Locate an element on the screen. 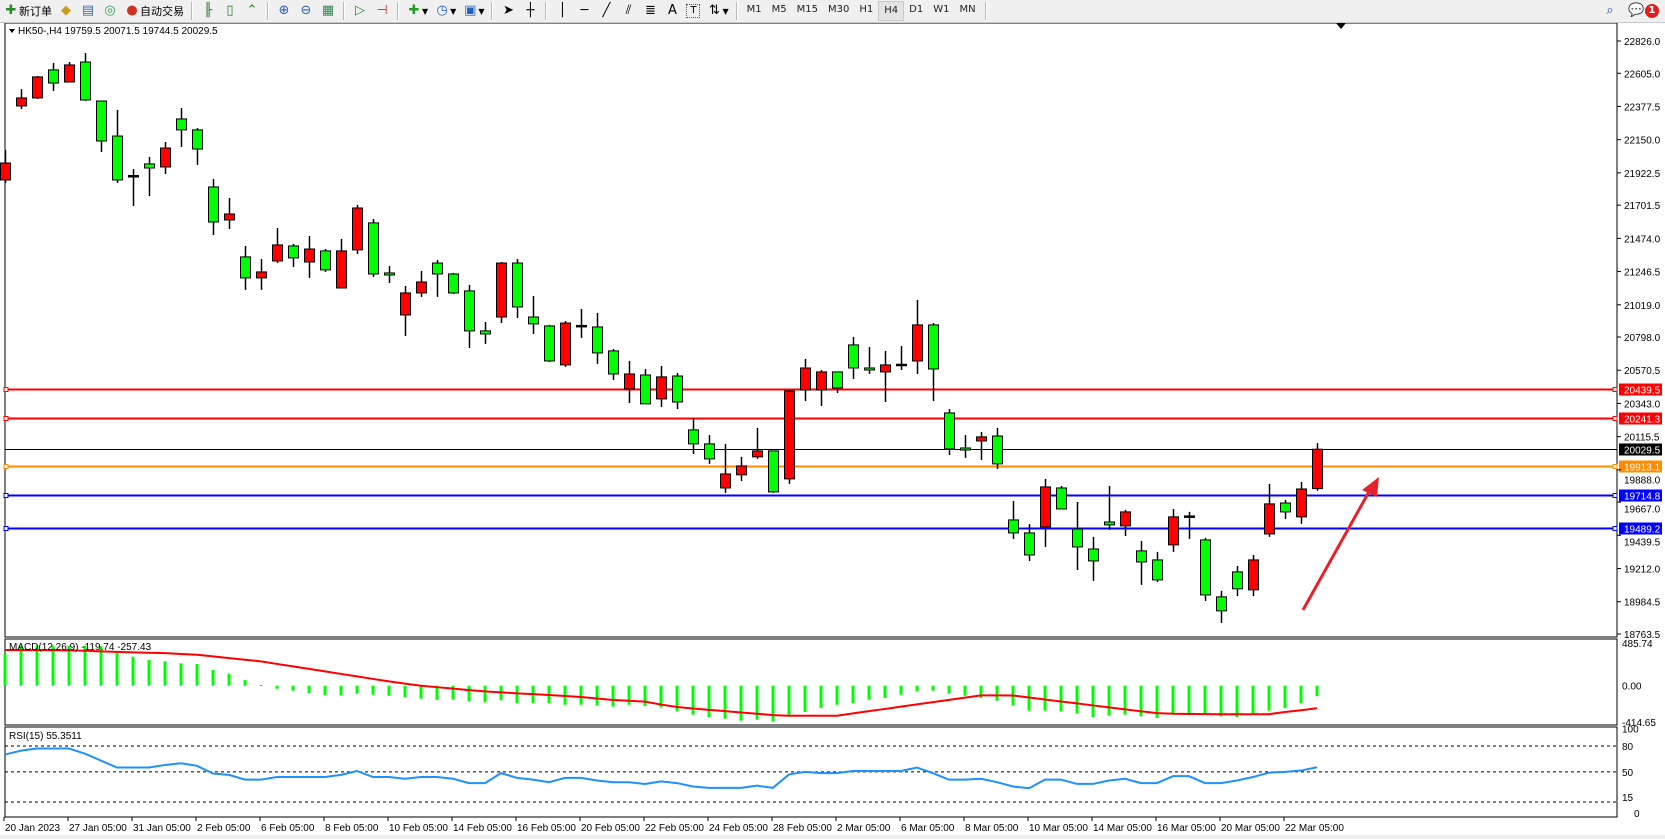 The width and height of the screenshot is (1665, 839). text-label-button: T is located at coordinates (693, 11).